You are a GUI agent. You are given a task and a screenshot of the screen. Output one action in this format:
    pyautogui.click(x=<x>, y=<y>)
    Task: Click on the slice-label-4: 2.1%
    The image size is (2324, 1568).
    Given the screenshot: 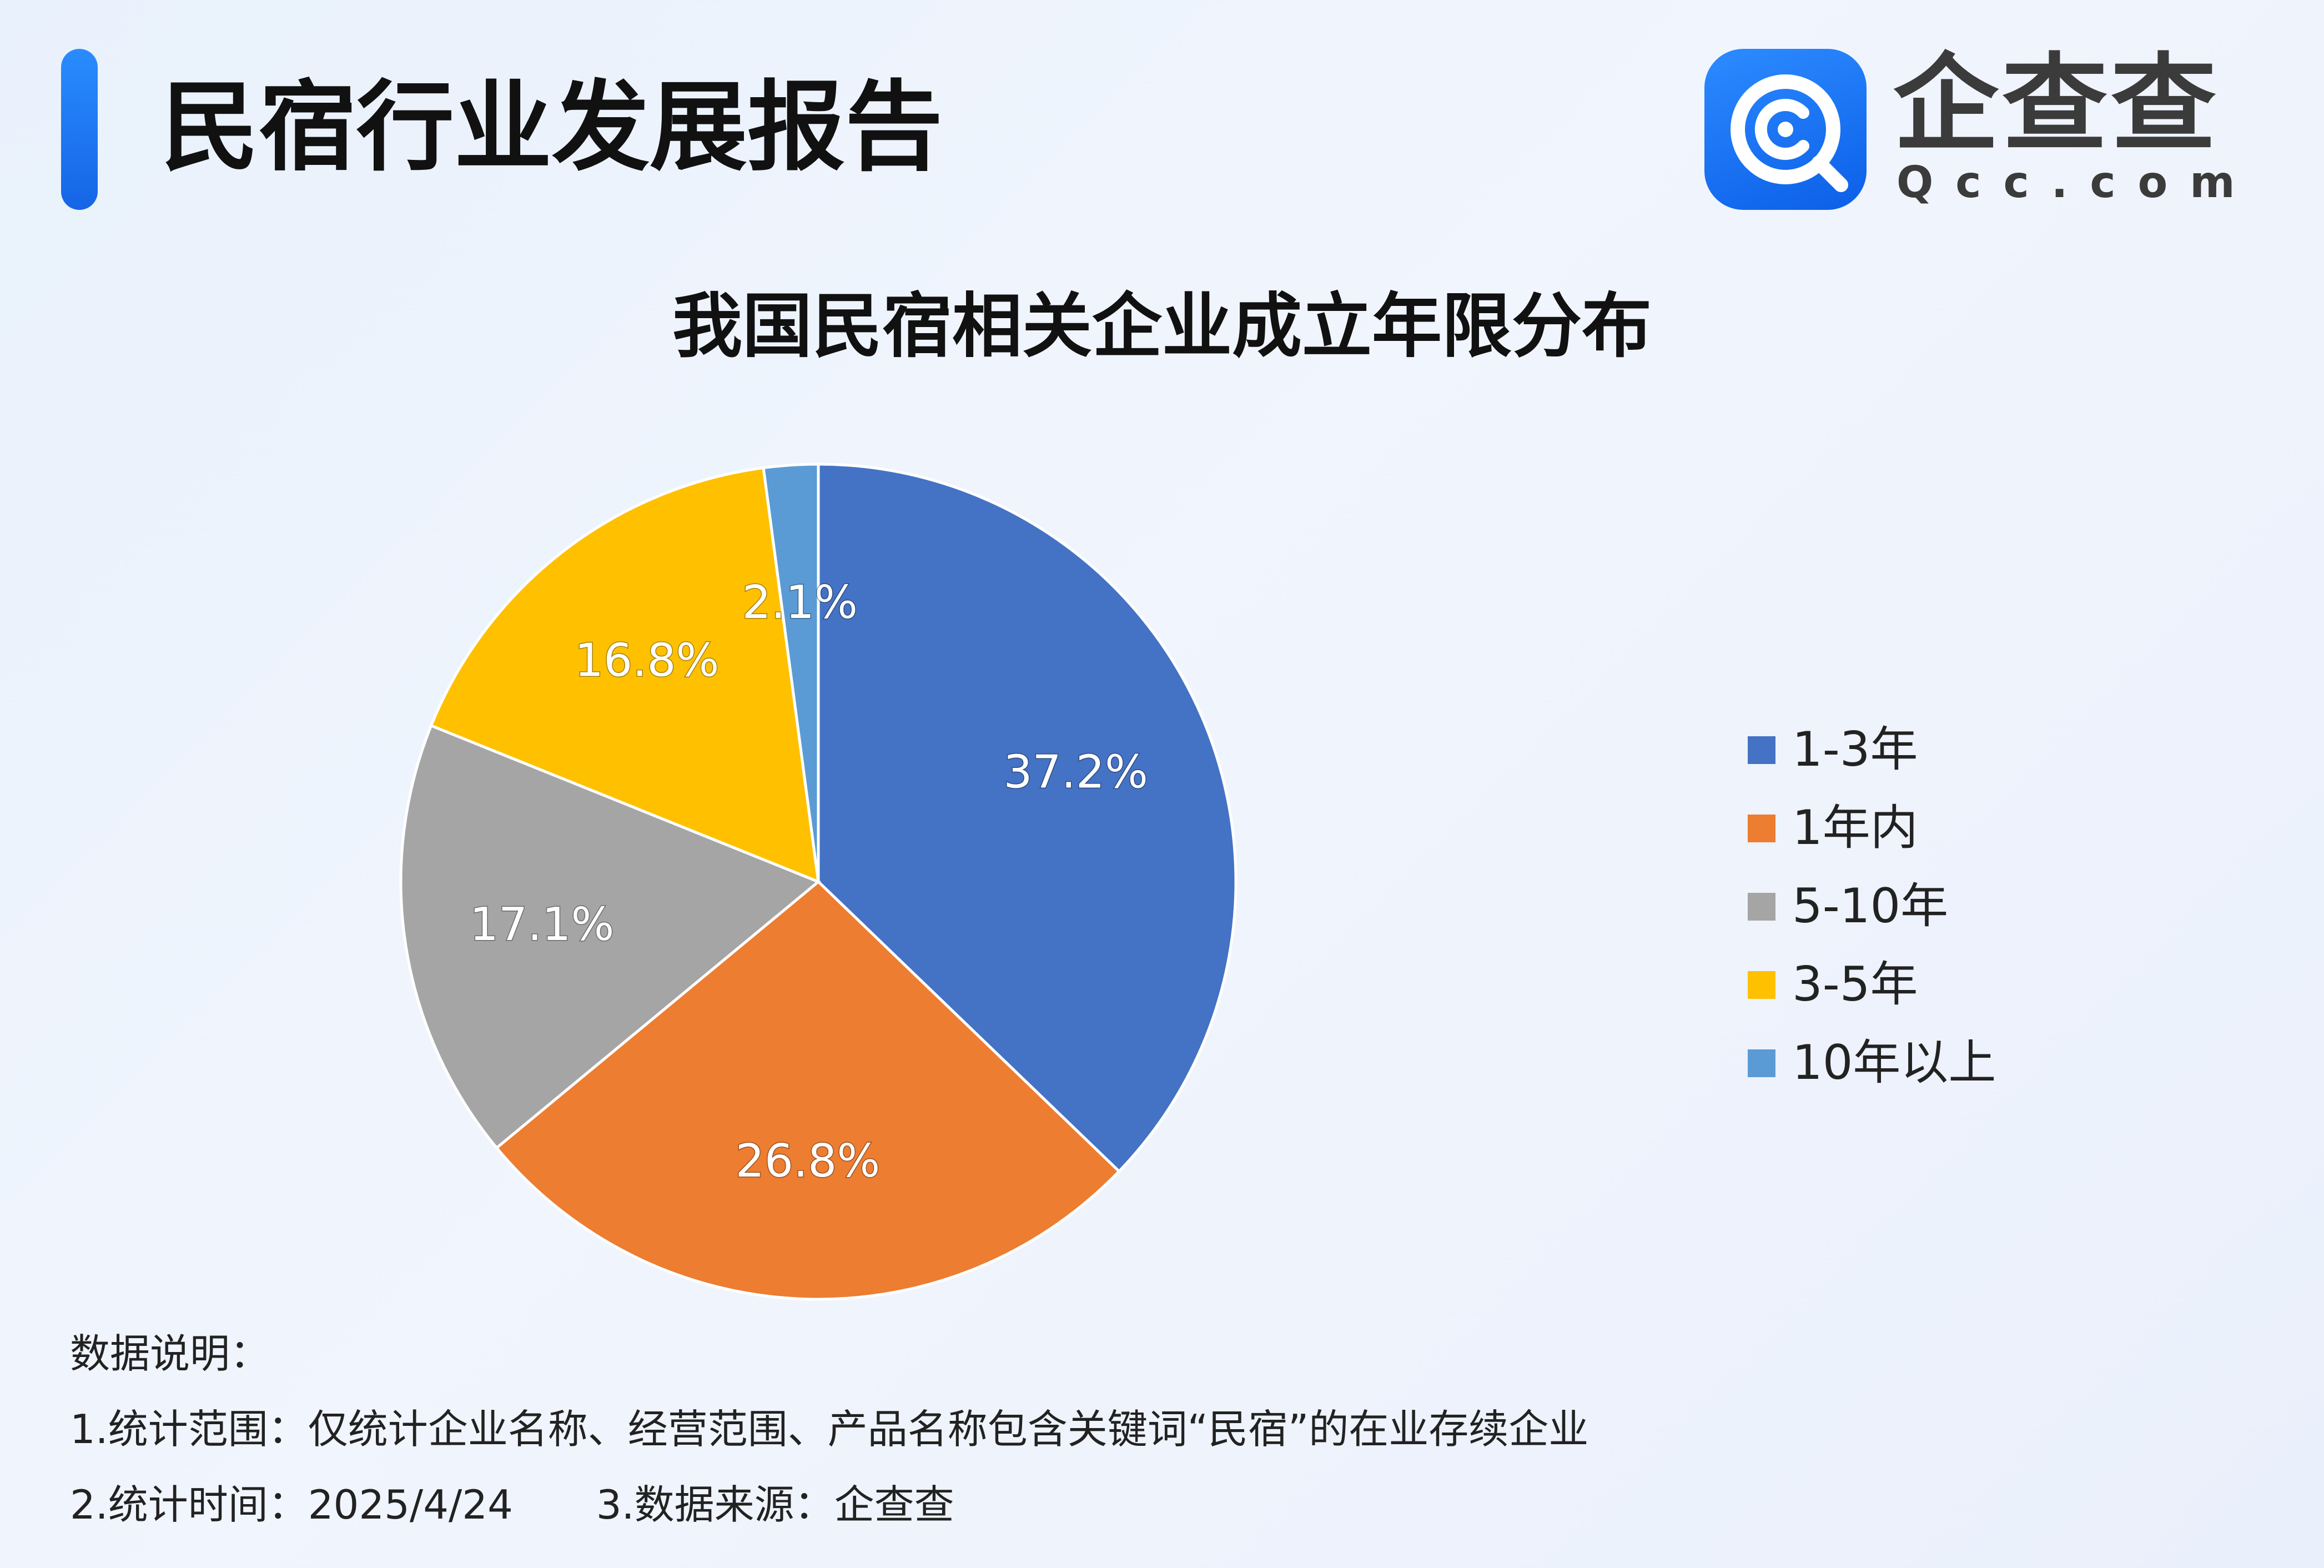 What is the action you would take?
    pyautogui.click(x=800, y=602)
    